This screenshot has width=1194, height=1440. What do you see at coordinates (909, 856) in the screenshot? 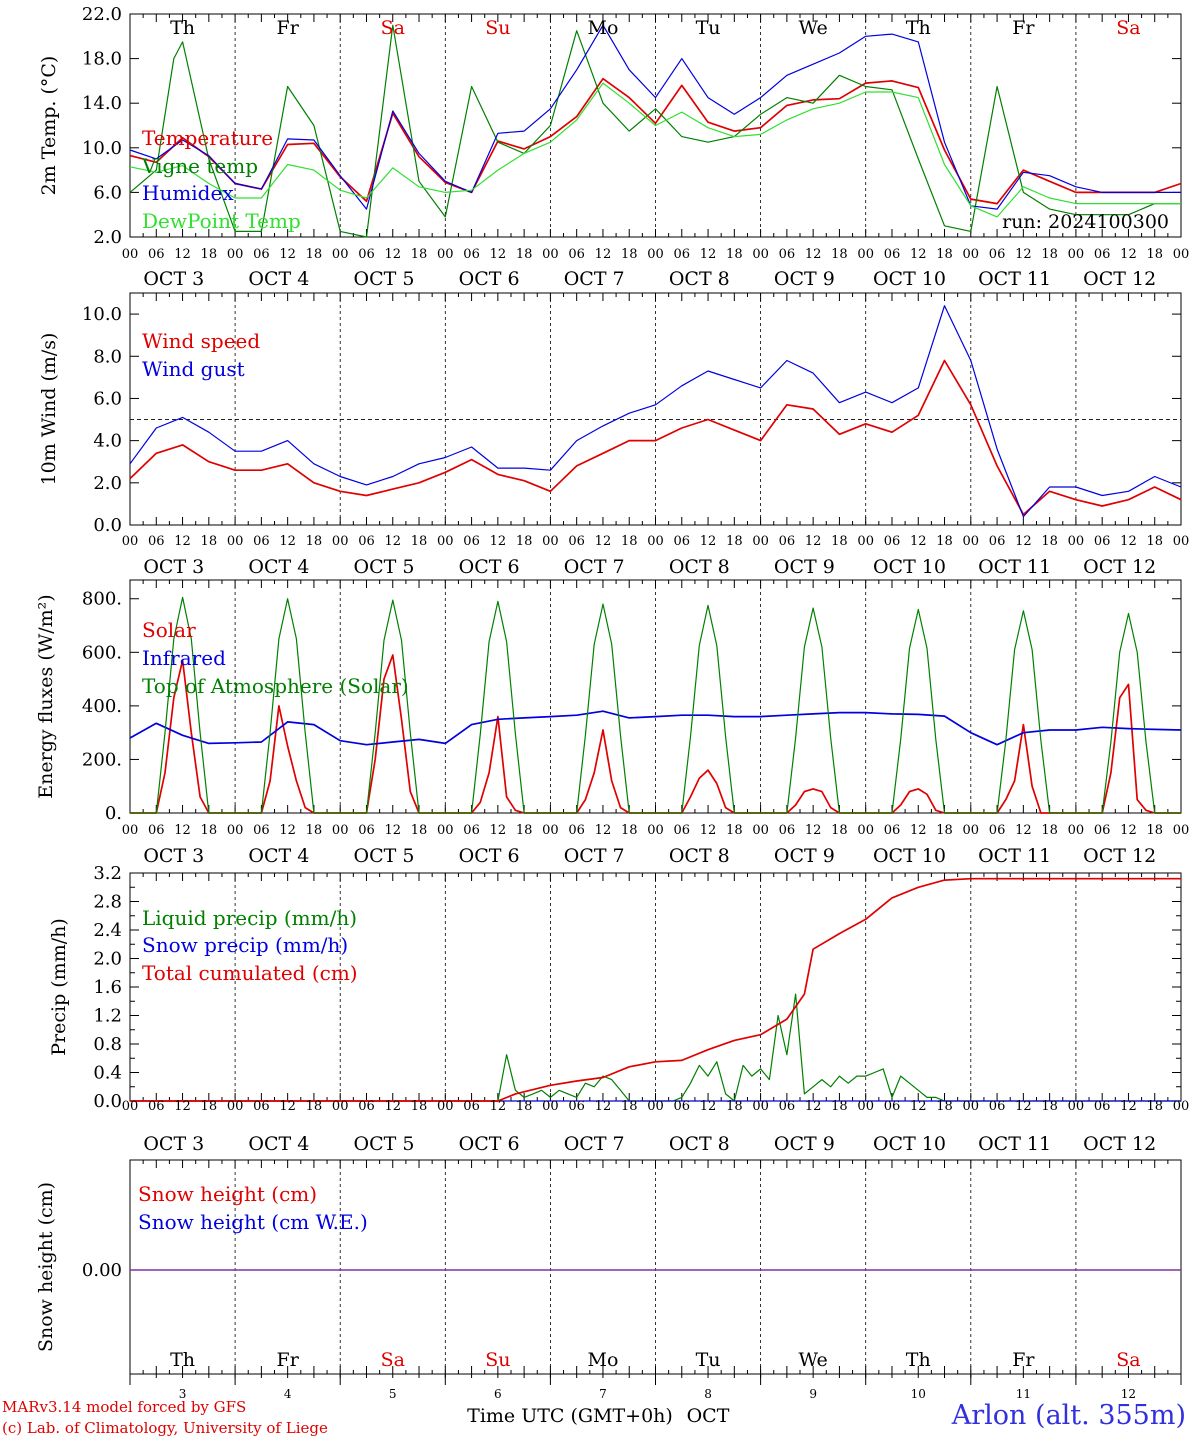
I see `date-label: OCT 10` at bounding box center [909, 856].